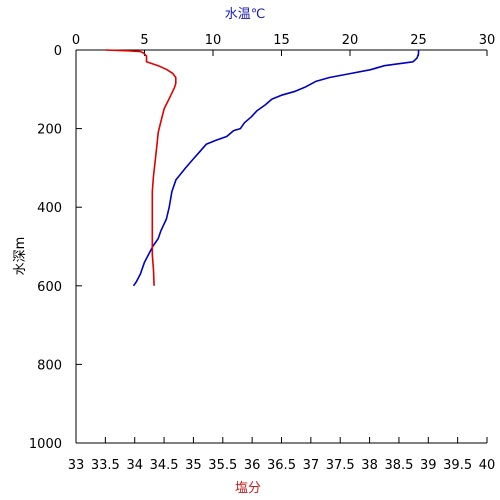 This screenshot has height=500, width=500. What do you see at coordinates (193, 465) in the screenshot?
I see `salinity-tick-label: 35` at bounding box center [193, 465].